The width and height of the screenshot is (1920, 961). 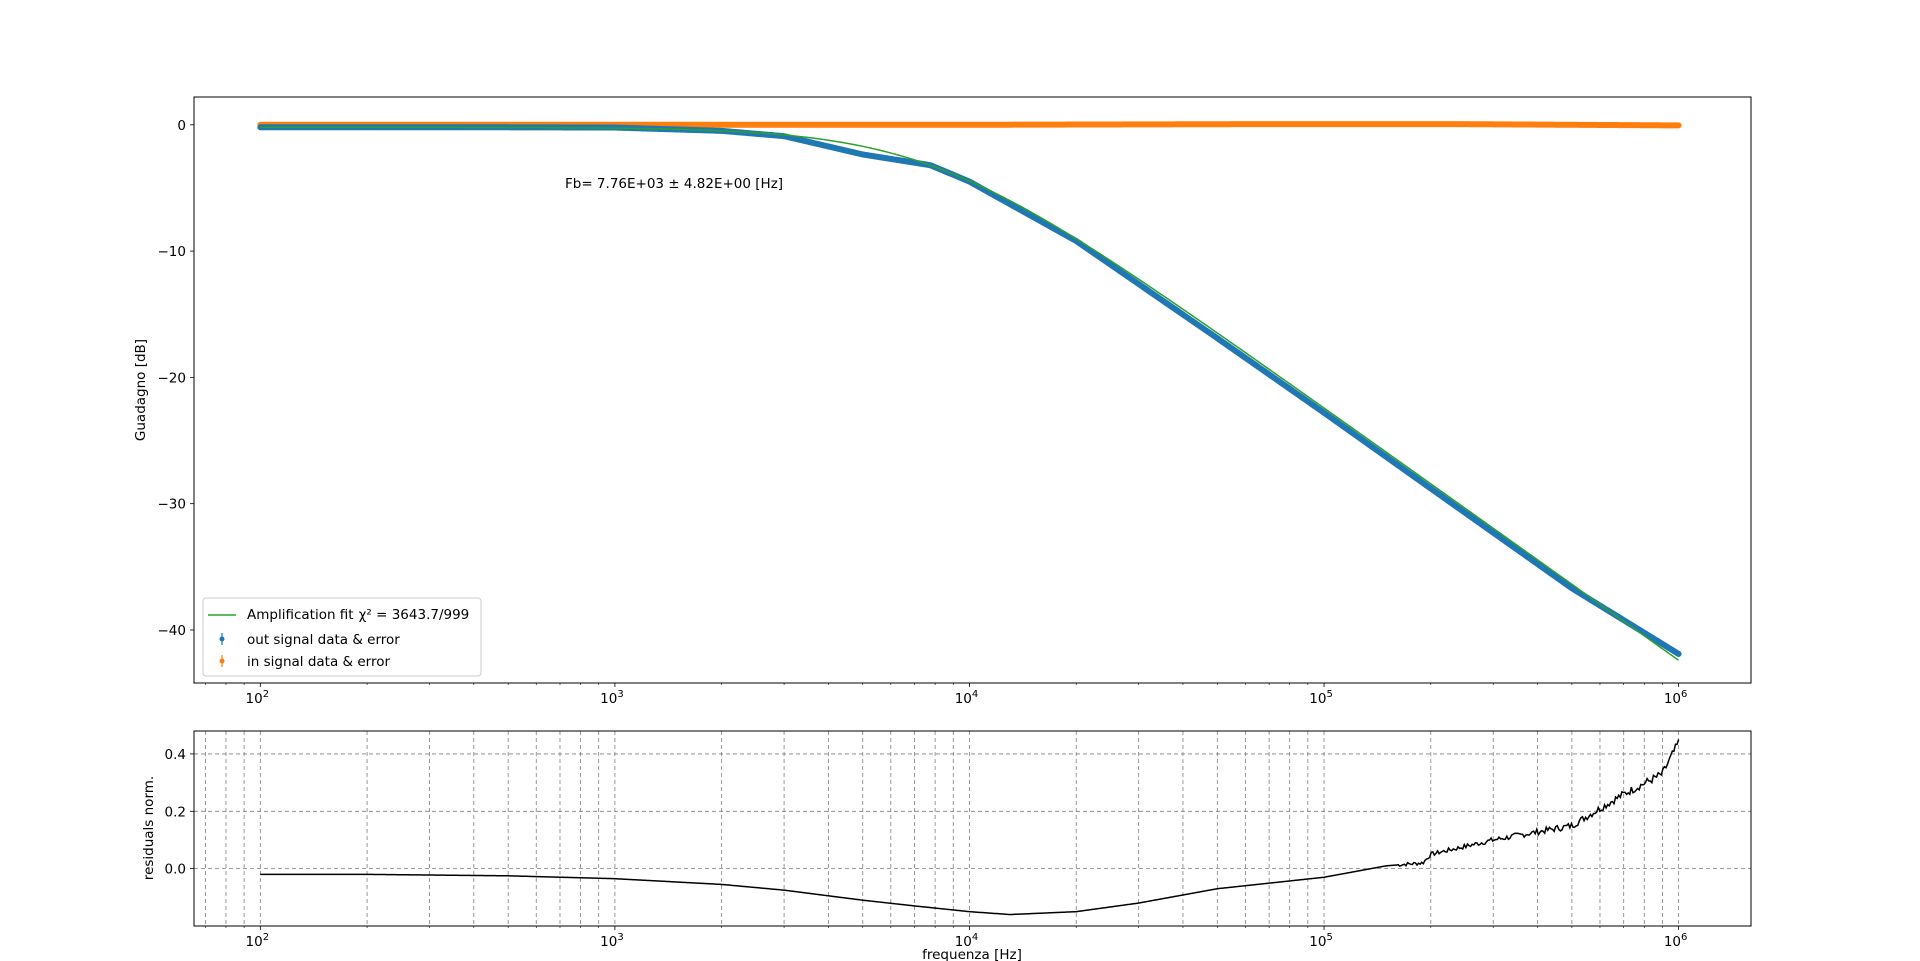 What do you see at coordinates (175, 870) in the screenshot?
I see `y-tick-label: 0.0` at bounding box center [175, 870].